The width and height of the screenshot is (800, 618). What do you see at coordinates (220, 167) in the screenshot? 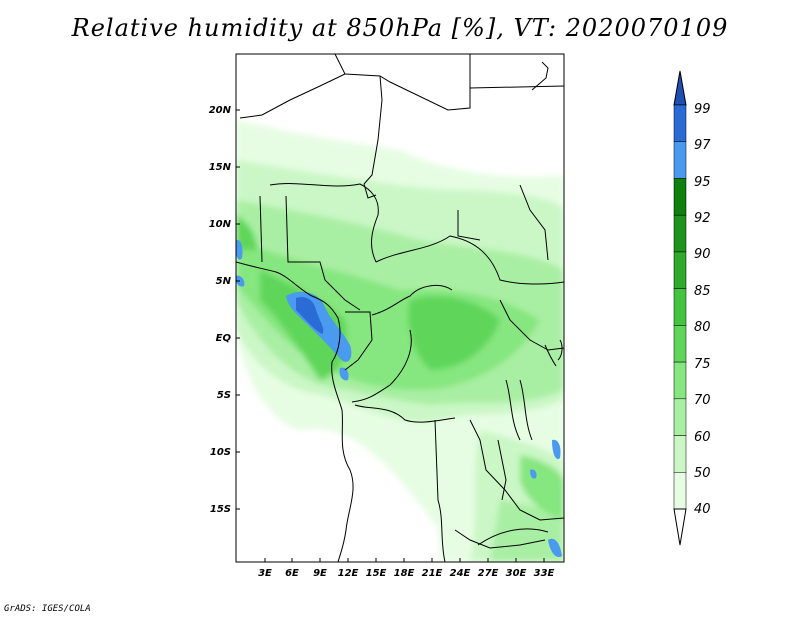
I see `lat-tick-label: 15N` at bounding box center [220, 167].